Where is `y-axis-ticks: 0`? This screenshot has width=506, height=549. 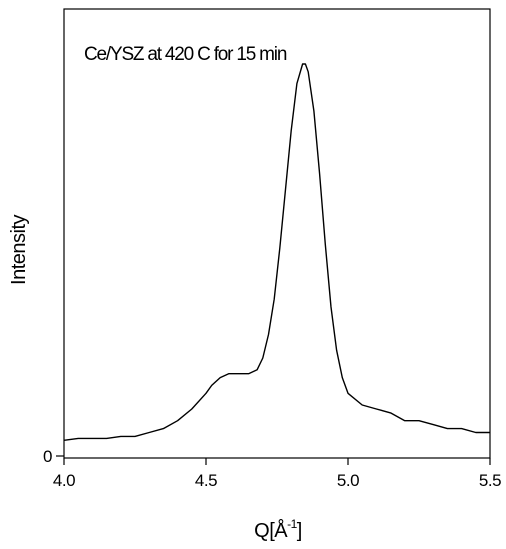 y-axis-ticks: 0 is located at coordinates (53, 456).